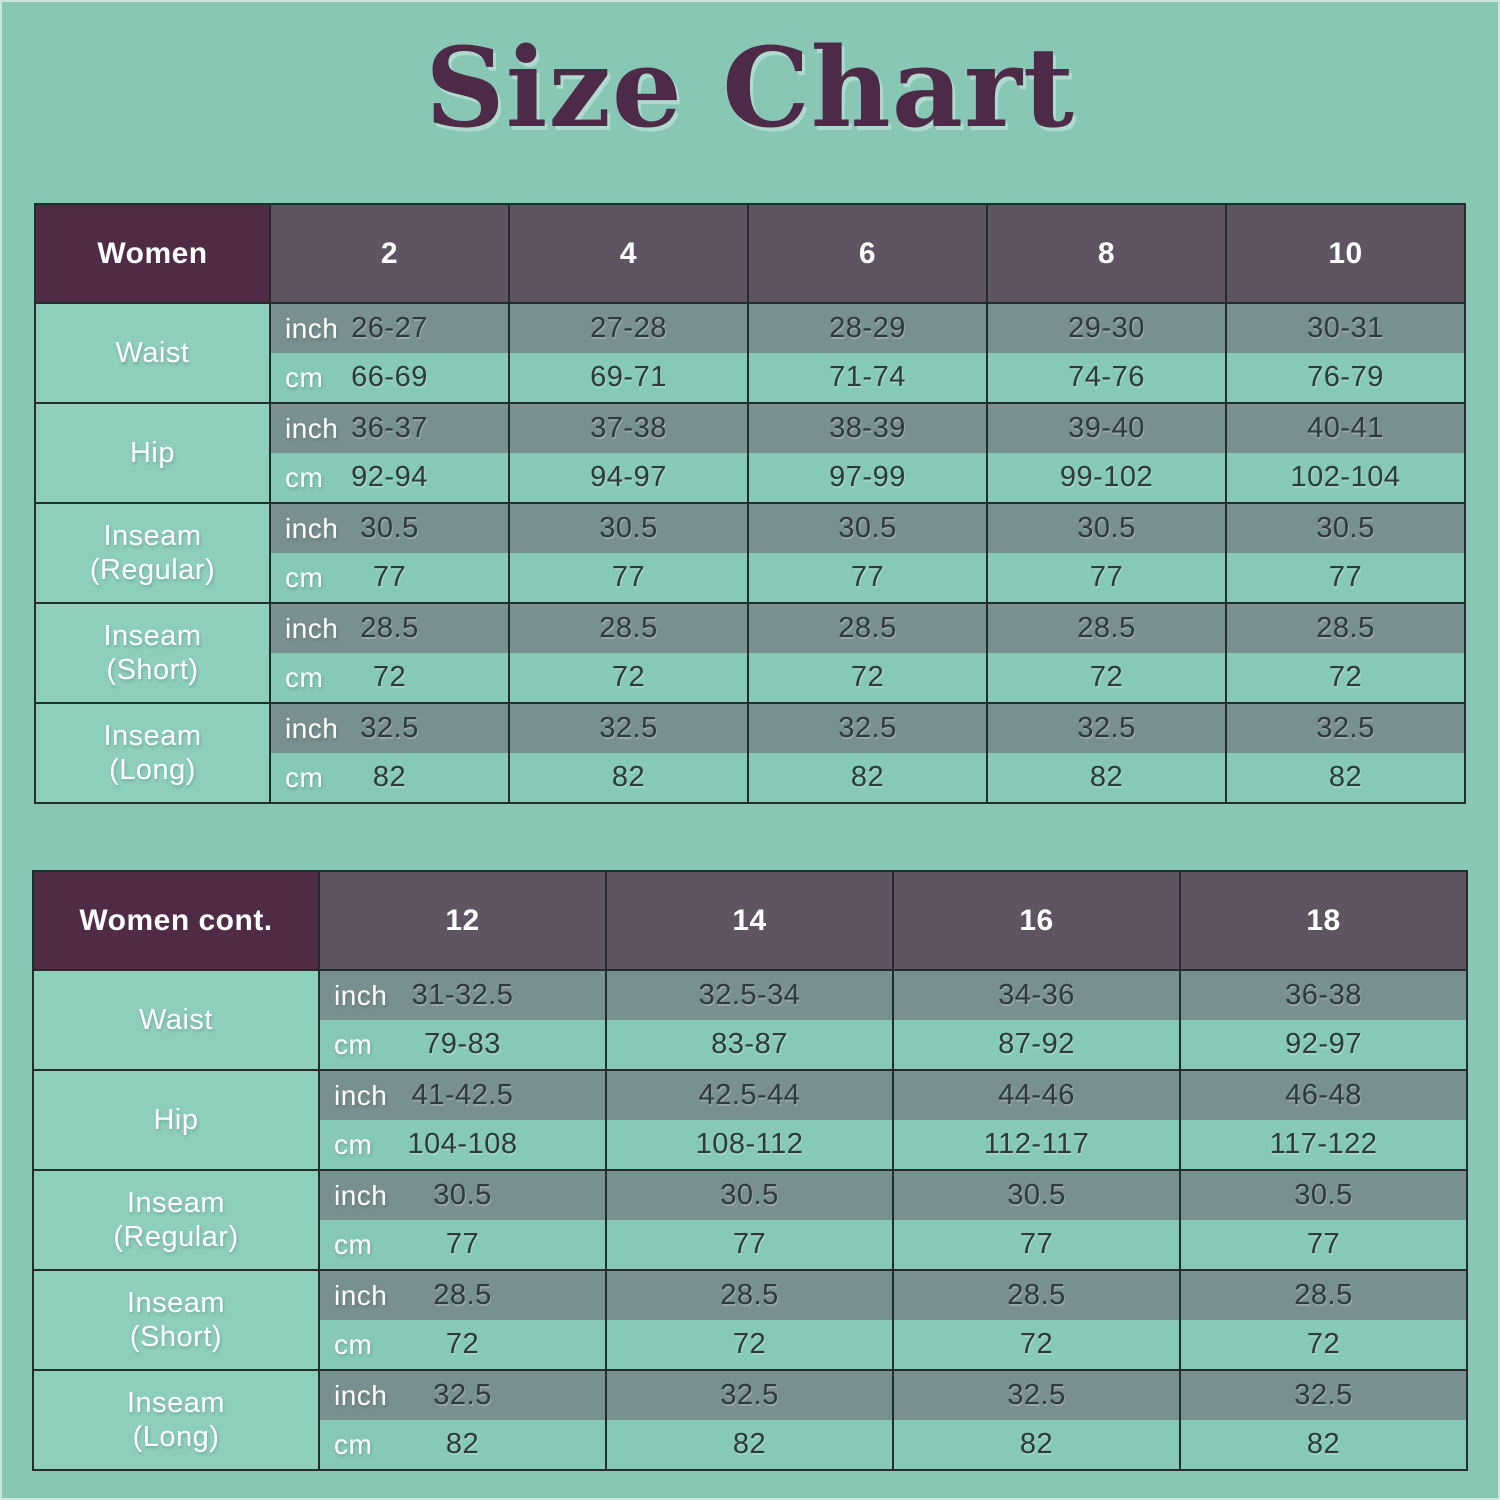 The width and height of the screenshot is (1500, 1500). Describe the element at coordinates (176, 1020) in the screenshot. I see `measurement-label-cell: Waist` at that location.